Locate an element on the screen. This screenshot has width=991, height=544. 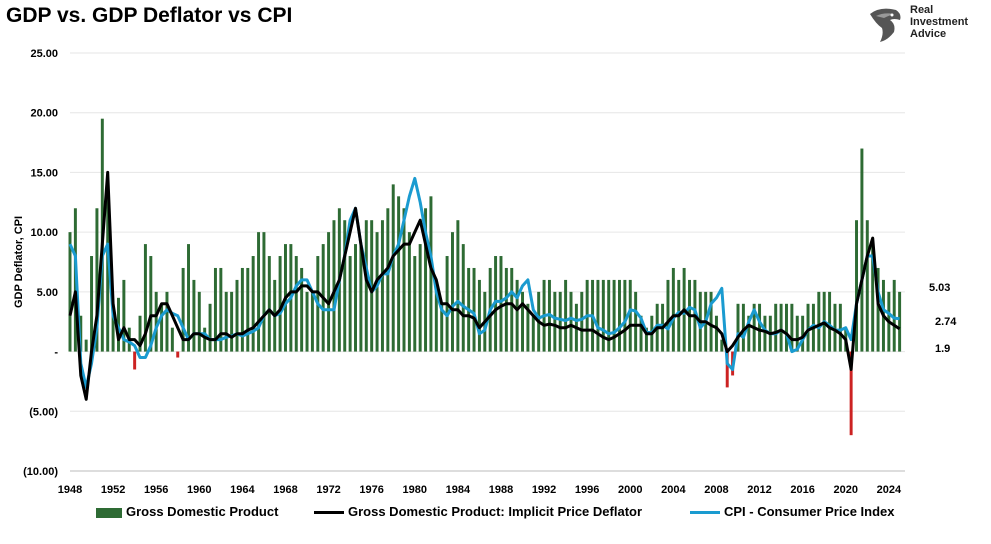
y-tick-label: 10.00 is located at coordinates (44, 233).